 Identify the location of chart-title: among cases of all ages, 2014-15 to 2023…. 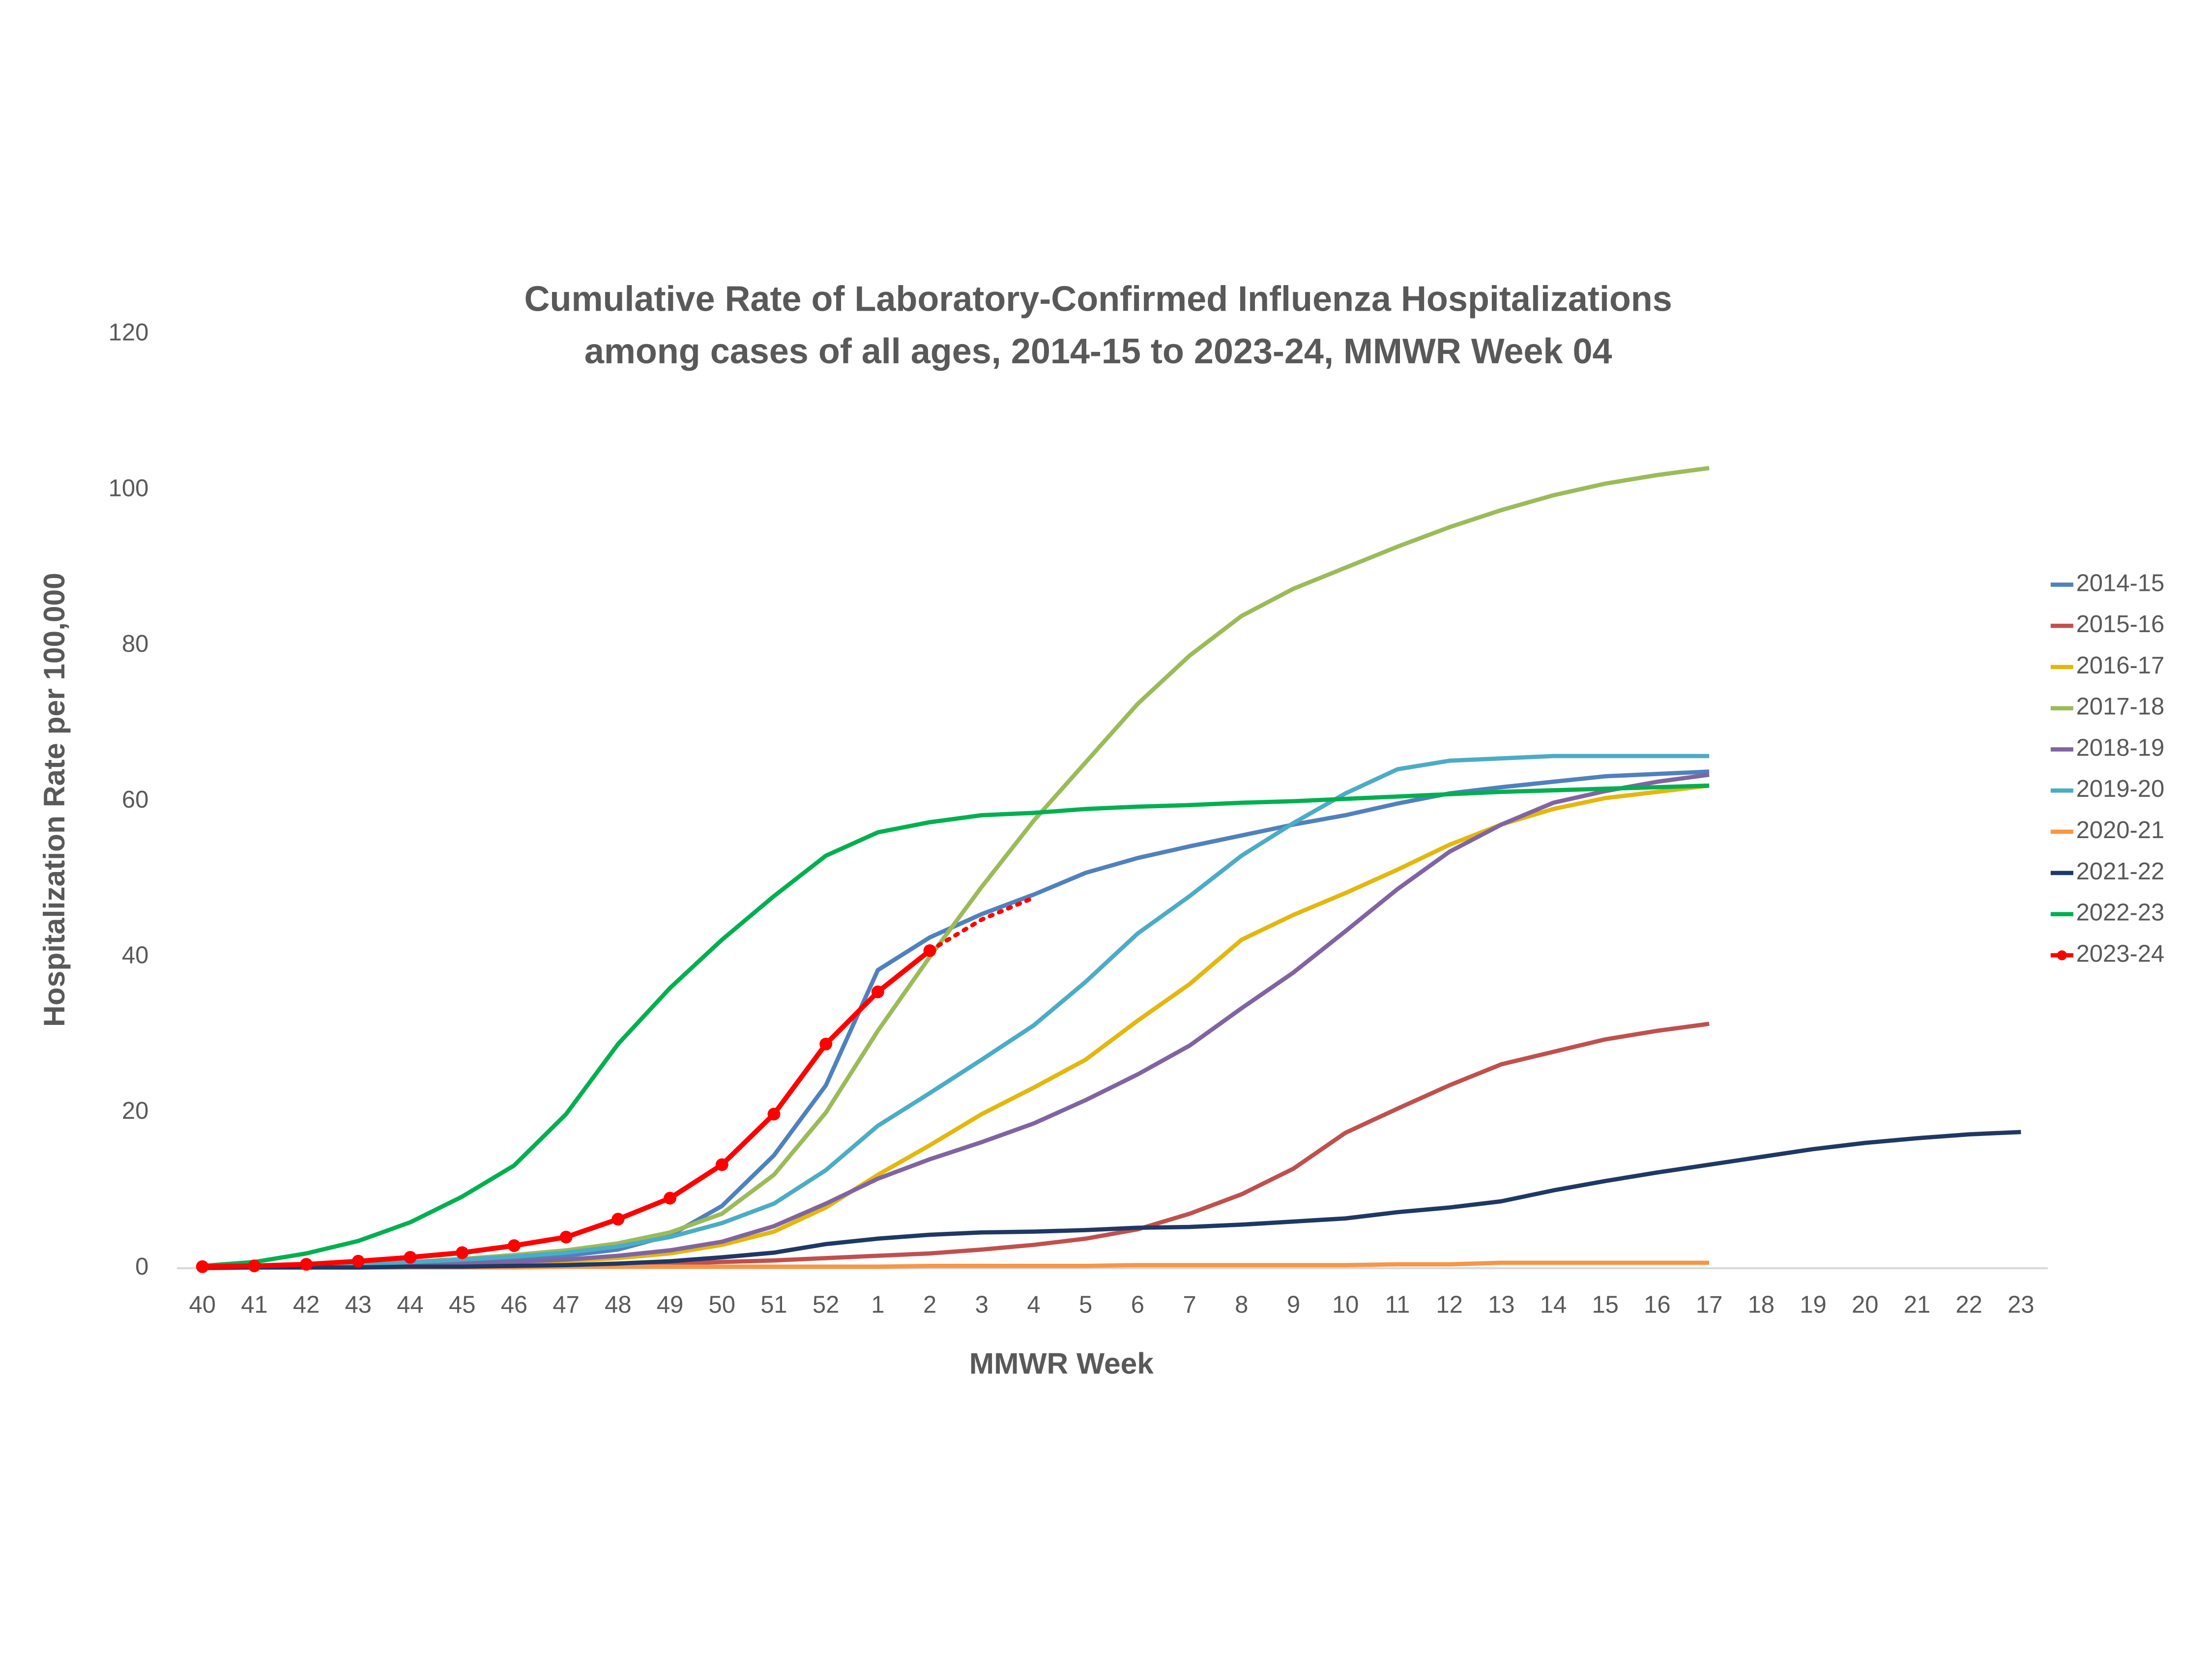
(1098, 352).